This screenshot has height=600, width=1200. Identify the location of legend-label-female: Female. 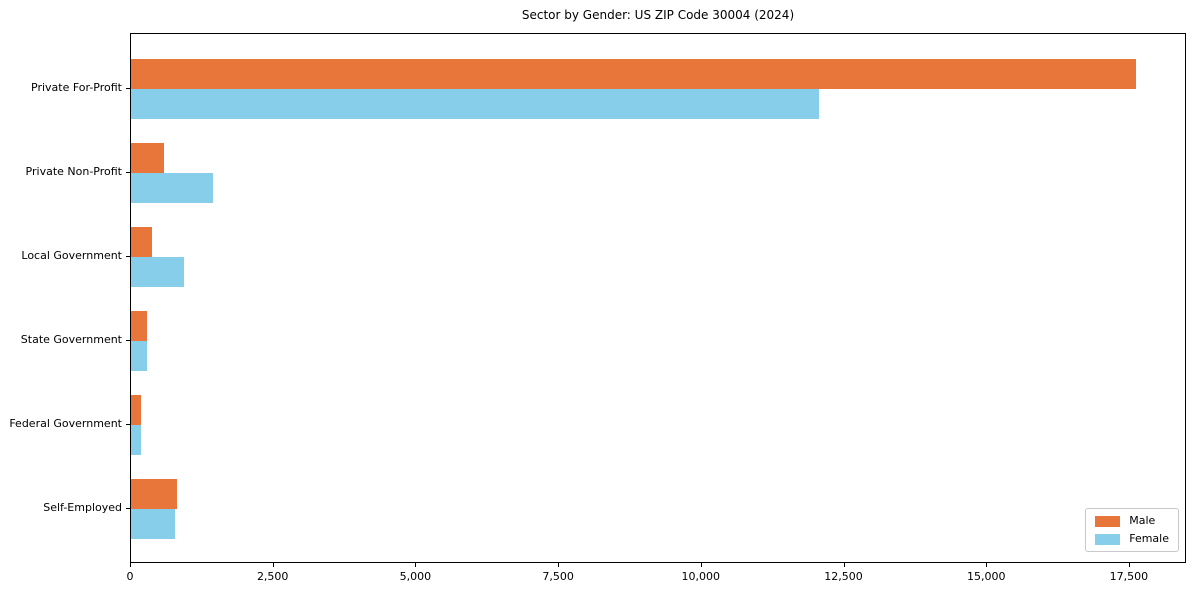
(1149, 538).